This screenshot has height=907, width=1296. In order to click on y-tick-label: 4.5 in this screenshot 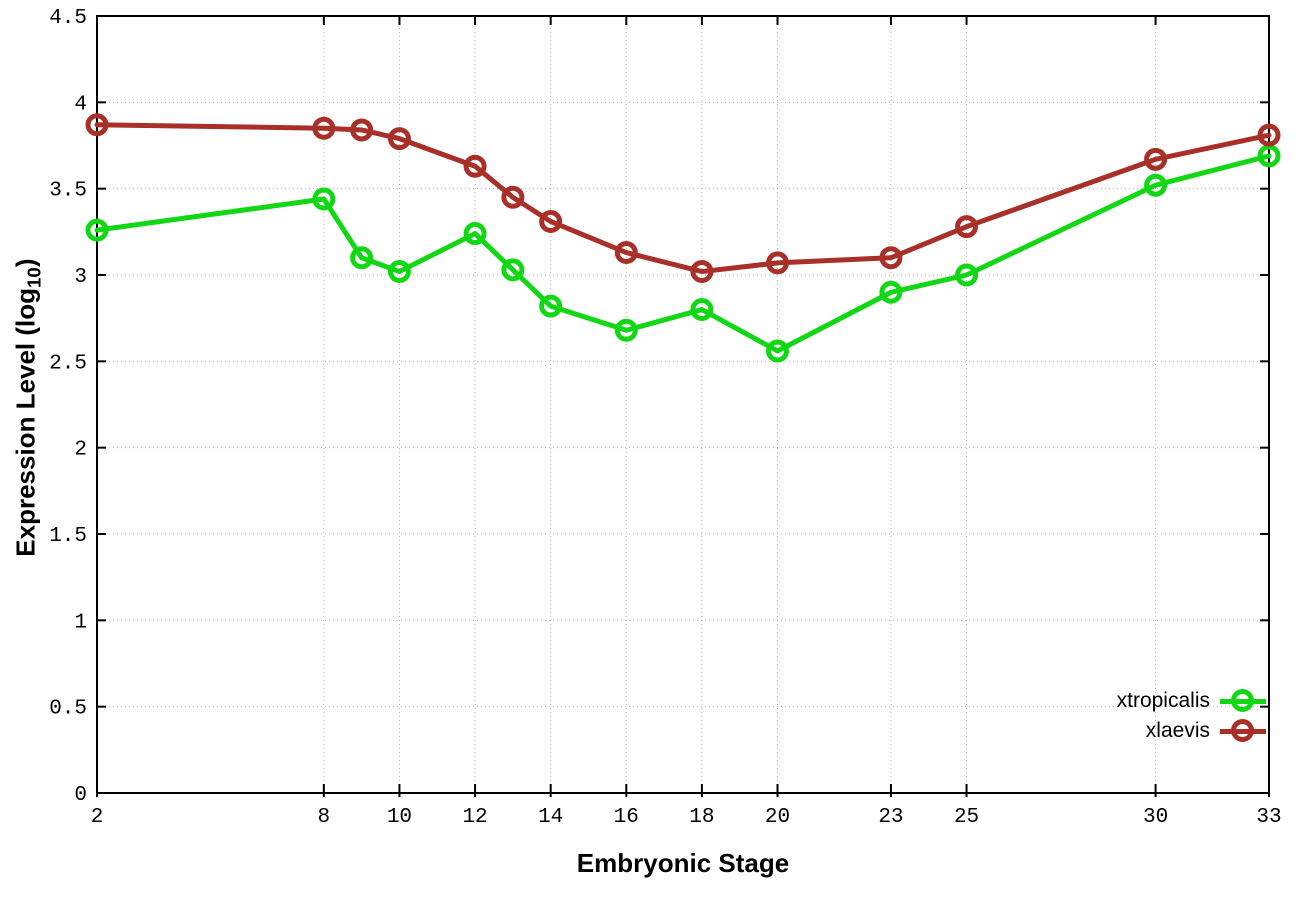, I will do `click(68, 18)`.